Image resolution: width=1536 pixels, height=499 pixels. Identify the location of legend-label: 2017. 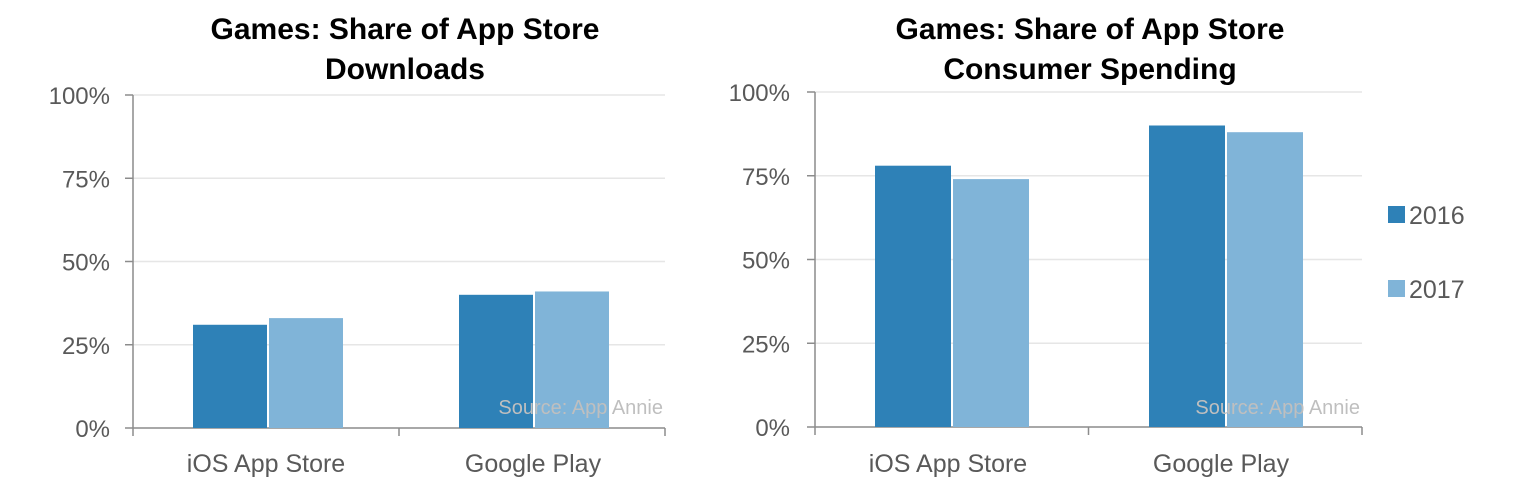
(1437, 290).